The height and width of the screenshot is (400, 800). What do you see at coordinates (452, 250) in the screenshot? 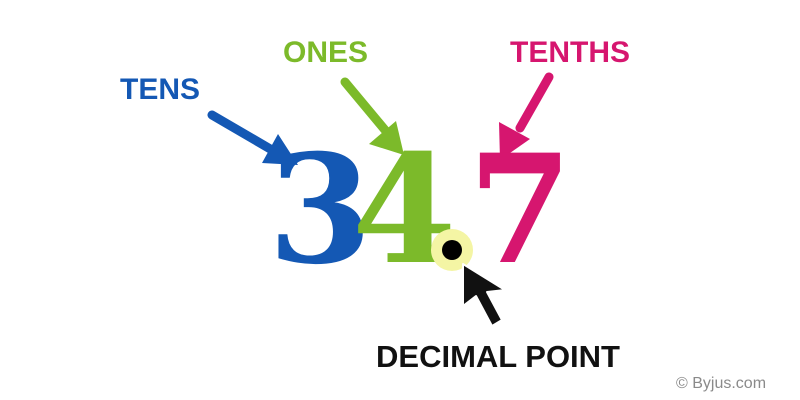
I see `decimal-point` at bounding box center [452, 250].